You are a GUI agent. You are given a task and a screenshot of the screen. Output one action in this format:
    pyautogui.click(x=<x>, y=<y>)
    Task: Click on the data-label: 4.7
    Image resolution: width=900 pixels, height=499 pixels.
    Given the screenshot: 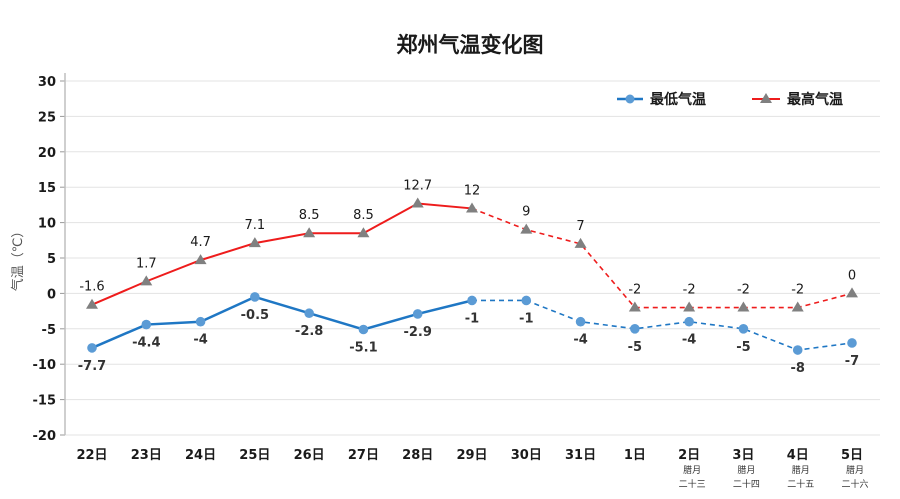 What is the action you would take?
    pyautogui.click(x=200, y=242)
    